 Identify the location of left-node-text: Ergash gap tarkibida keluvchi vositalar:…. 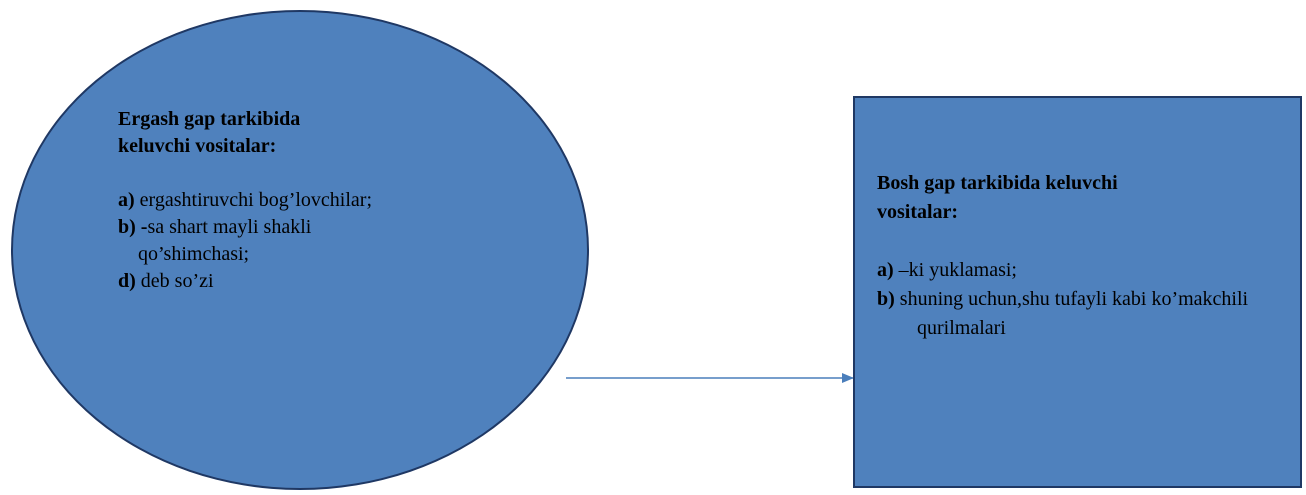
(268, 200).